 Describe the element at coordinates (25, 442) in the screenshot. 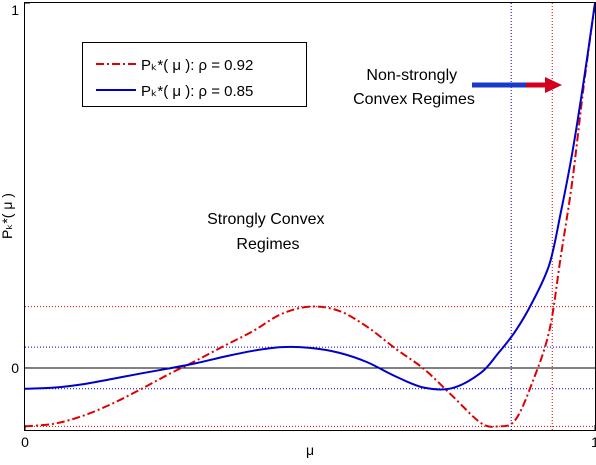

I see `x-tick-label-0: 0` at that location.